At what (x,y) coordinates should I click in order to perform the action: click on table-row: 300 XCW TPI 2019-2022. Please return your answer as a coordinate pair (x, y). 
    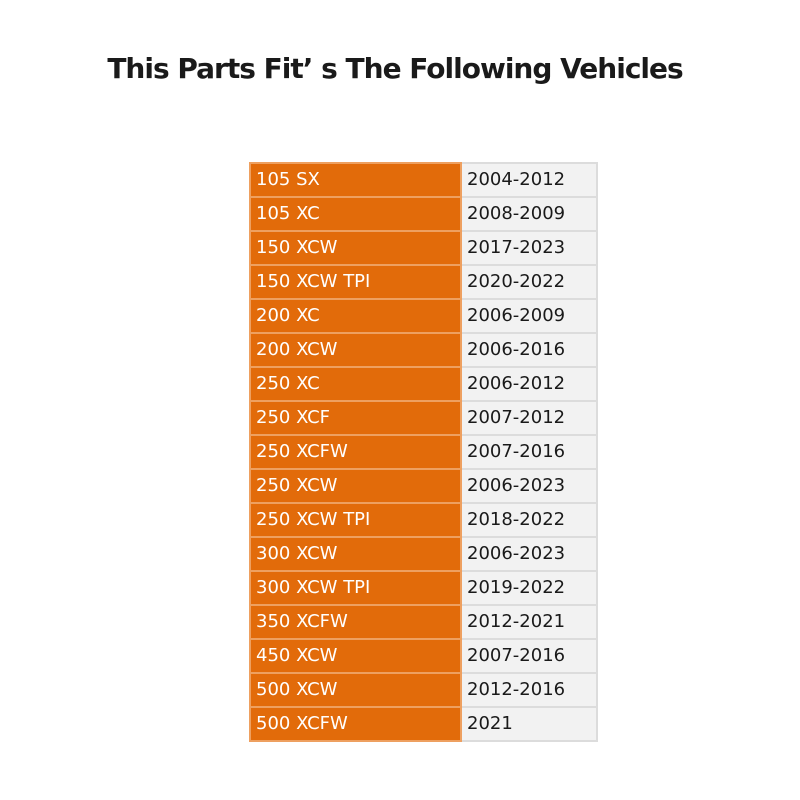
    Looking at the image, I should click on (423, 588).